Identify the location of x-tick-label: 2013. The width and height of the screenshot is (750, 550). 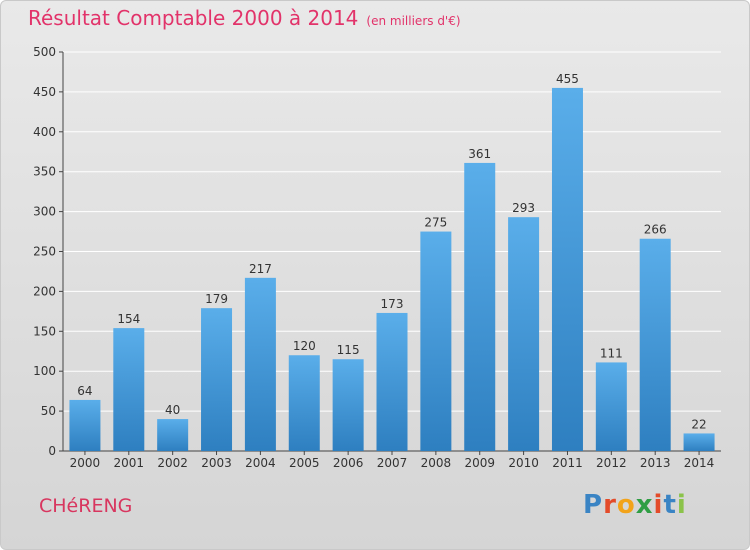
(655, 463).